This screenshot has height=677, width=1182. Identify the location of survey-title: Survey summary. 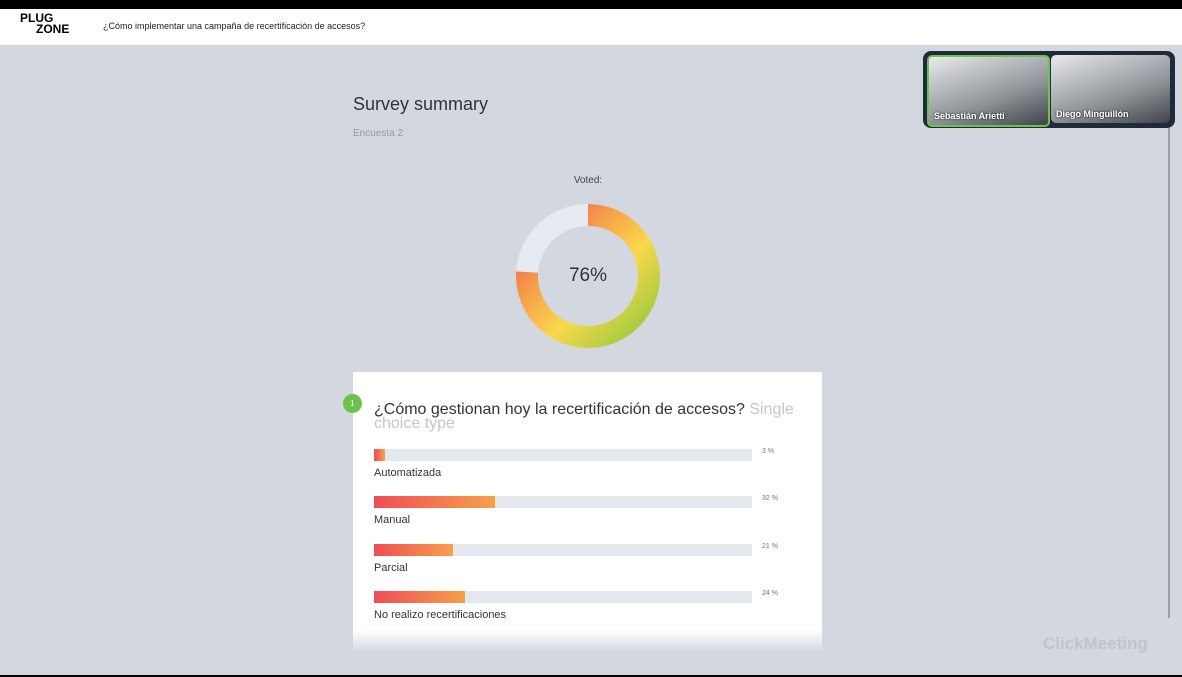
(421, 104).